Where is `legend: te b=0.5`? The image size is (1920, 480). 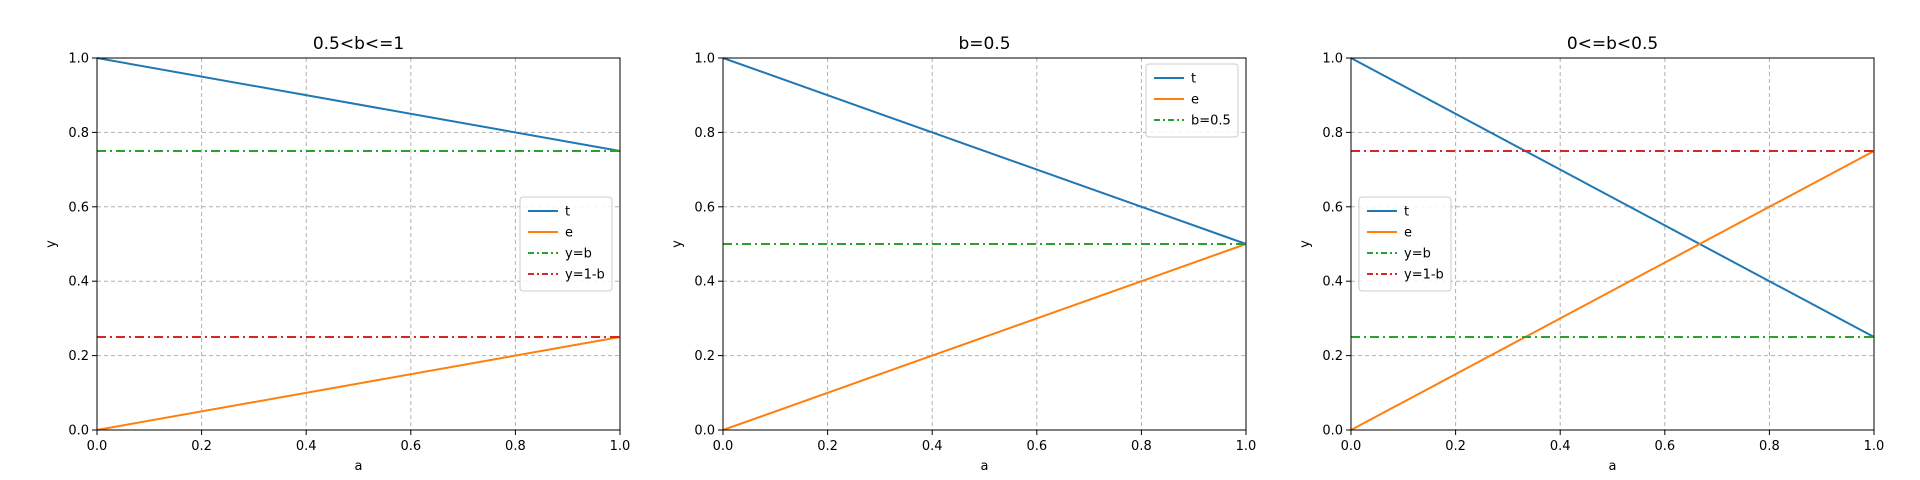
legend: te b=0.5 is located at coordinates (1192, 100).